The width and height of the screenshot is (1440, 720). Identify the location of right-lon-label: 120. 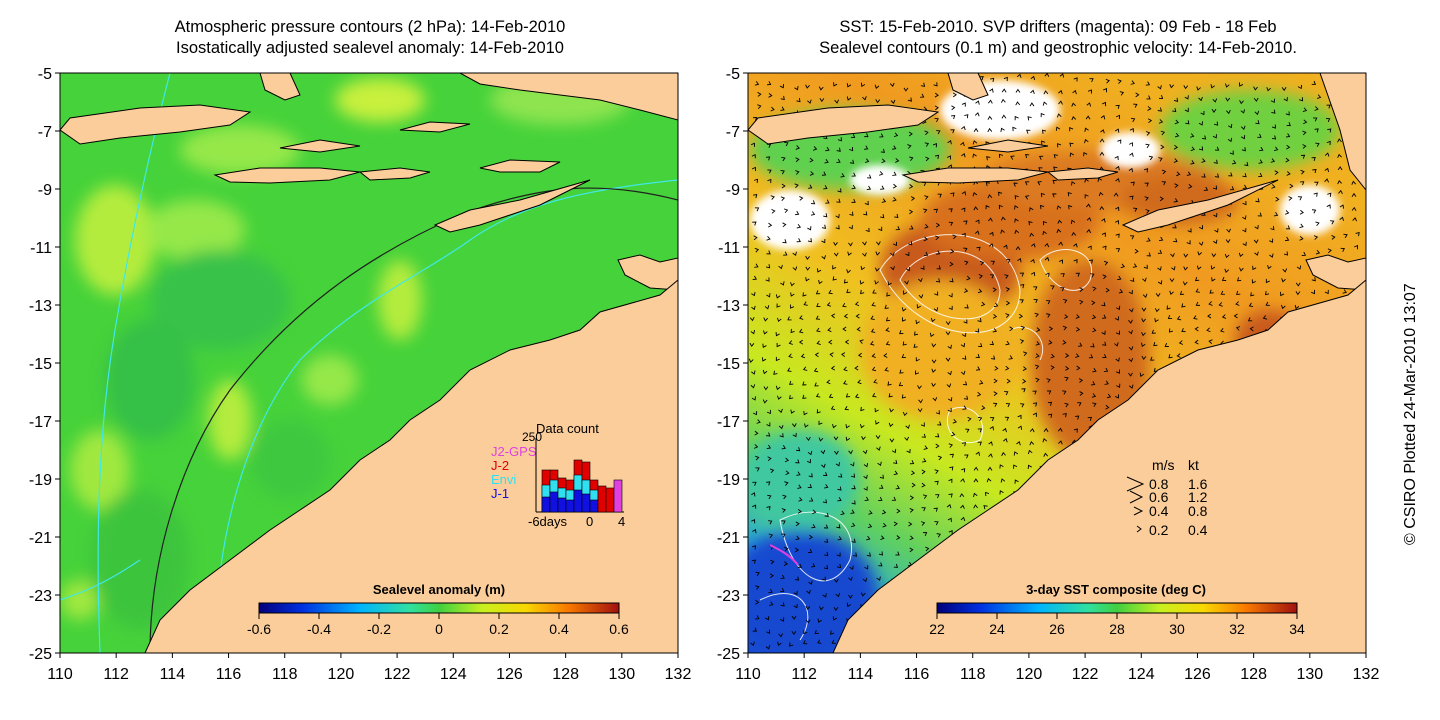
(1029, 674).